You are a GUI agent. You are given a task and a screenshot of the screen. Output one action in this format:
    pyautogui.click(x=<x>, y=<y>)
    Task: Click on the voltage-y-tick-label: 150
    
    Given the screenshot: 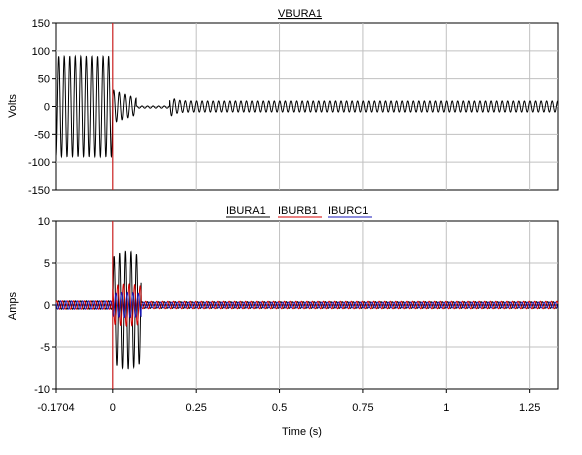 What is the action you would take?
    pyautogui.click(x=41, y=24)
    